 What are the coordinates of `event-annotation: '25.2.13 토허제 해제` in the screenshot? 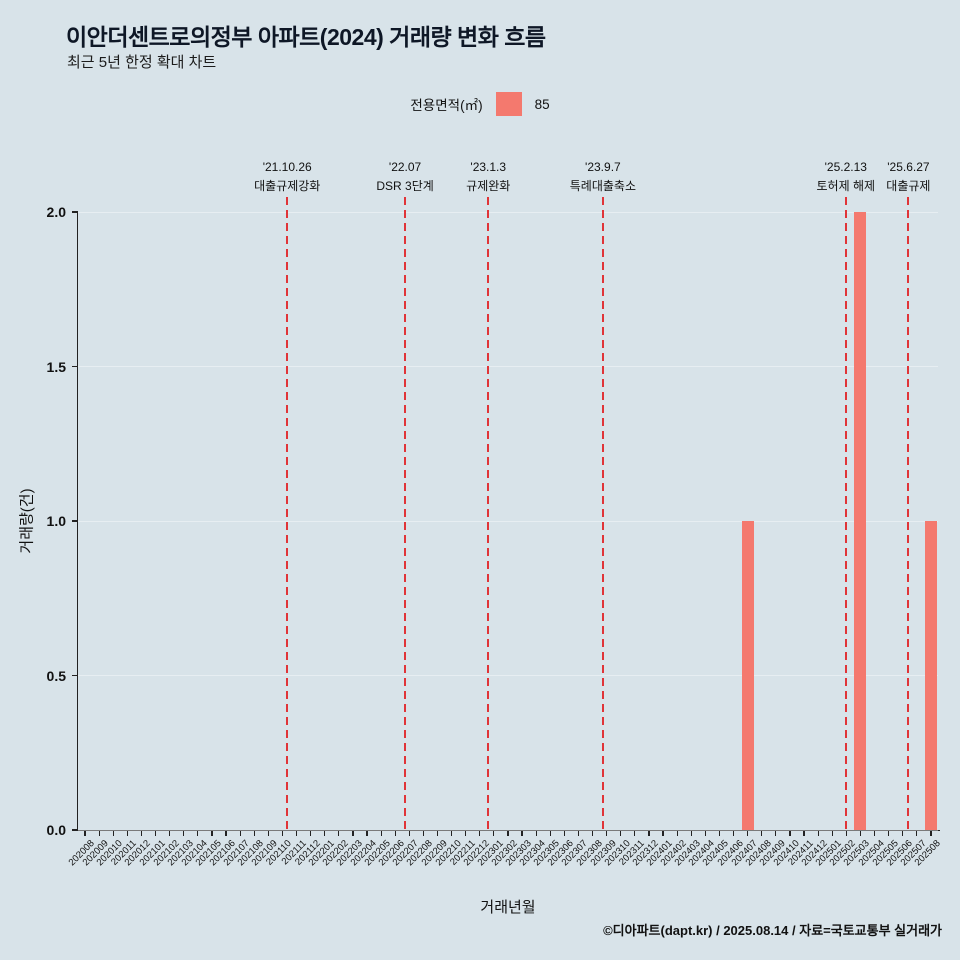 It's located at (846, 177).